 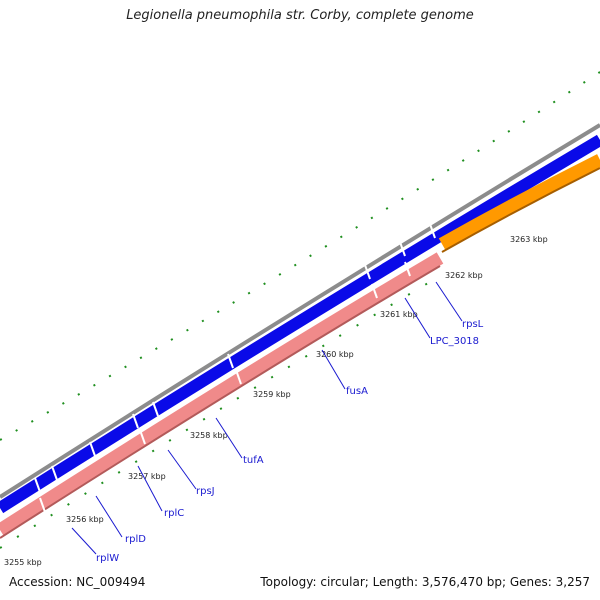 I want to click on scale-tick-label: 3261 kbp, so click(x=399, y=314).